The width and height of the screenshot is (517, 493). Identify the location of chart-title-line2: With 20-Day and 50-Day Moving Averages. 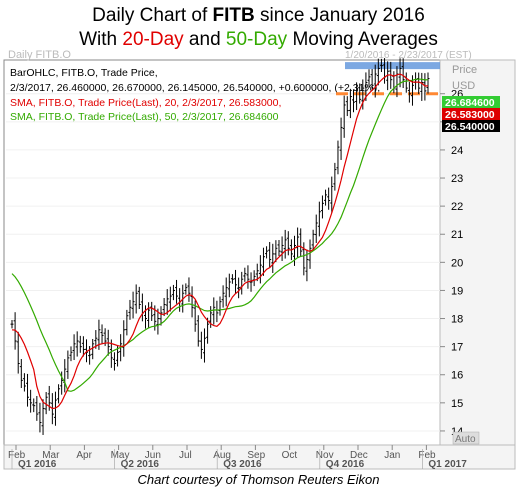
(258, 39).